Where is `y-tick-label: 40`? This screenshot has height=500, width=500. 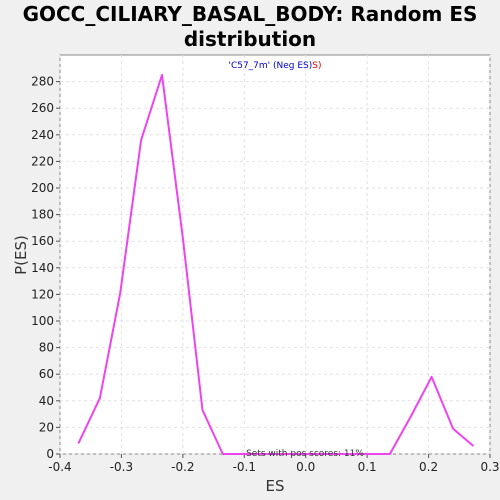 y-tick-label: 40 is located at coordinates (46, 401).